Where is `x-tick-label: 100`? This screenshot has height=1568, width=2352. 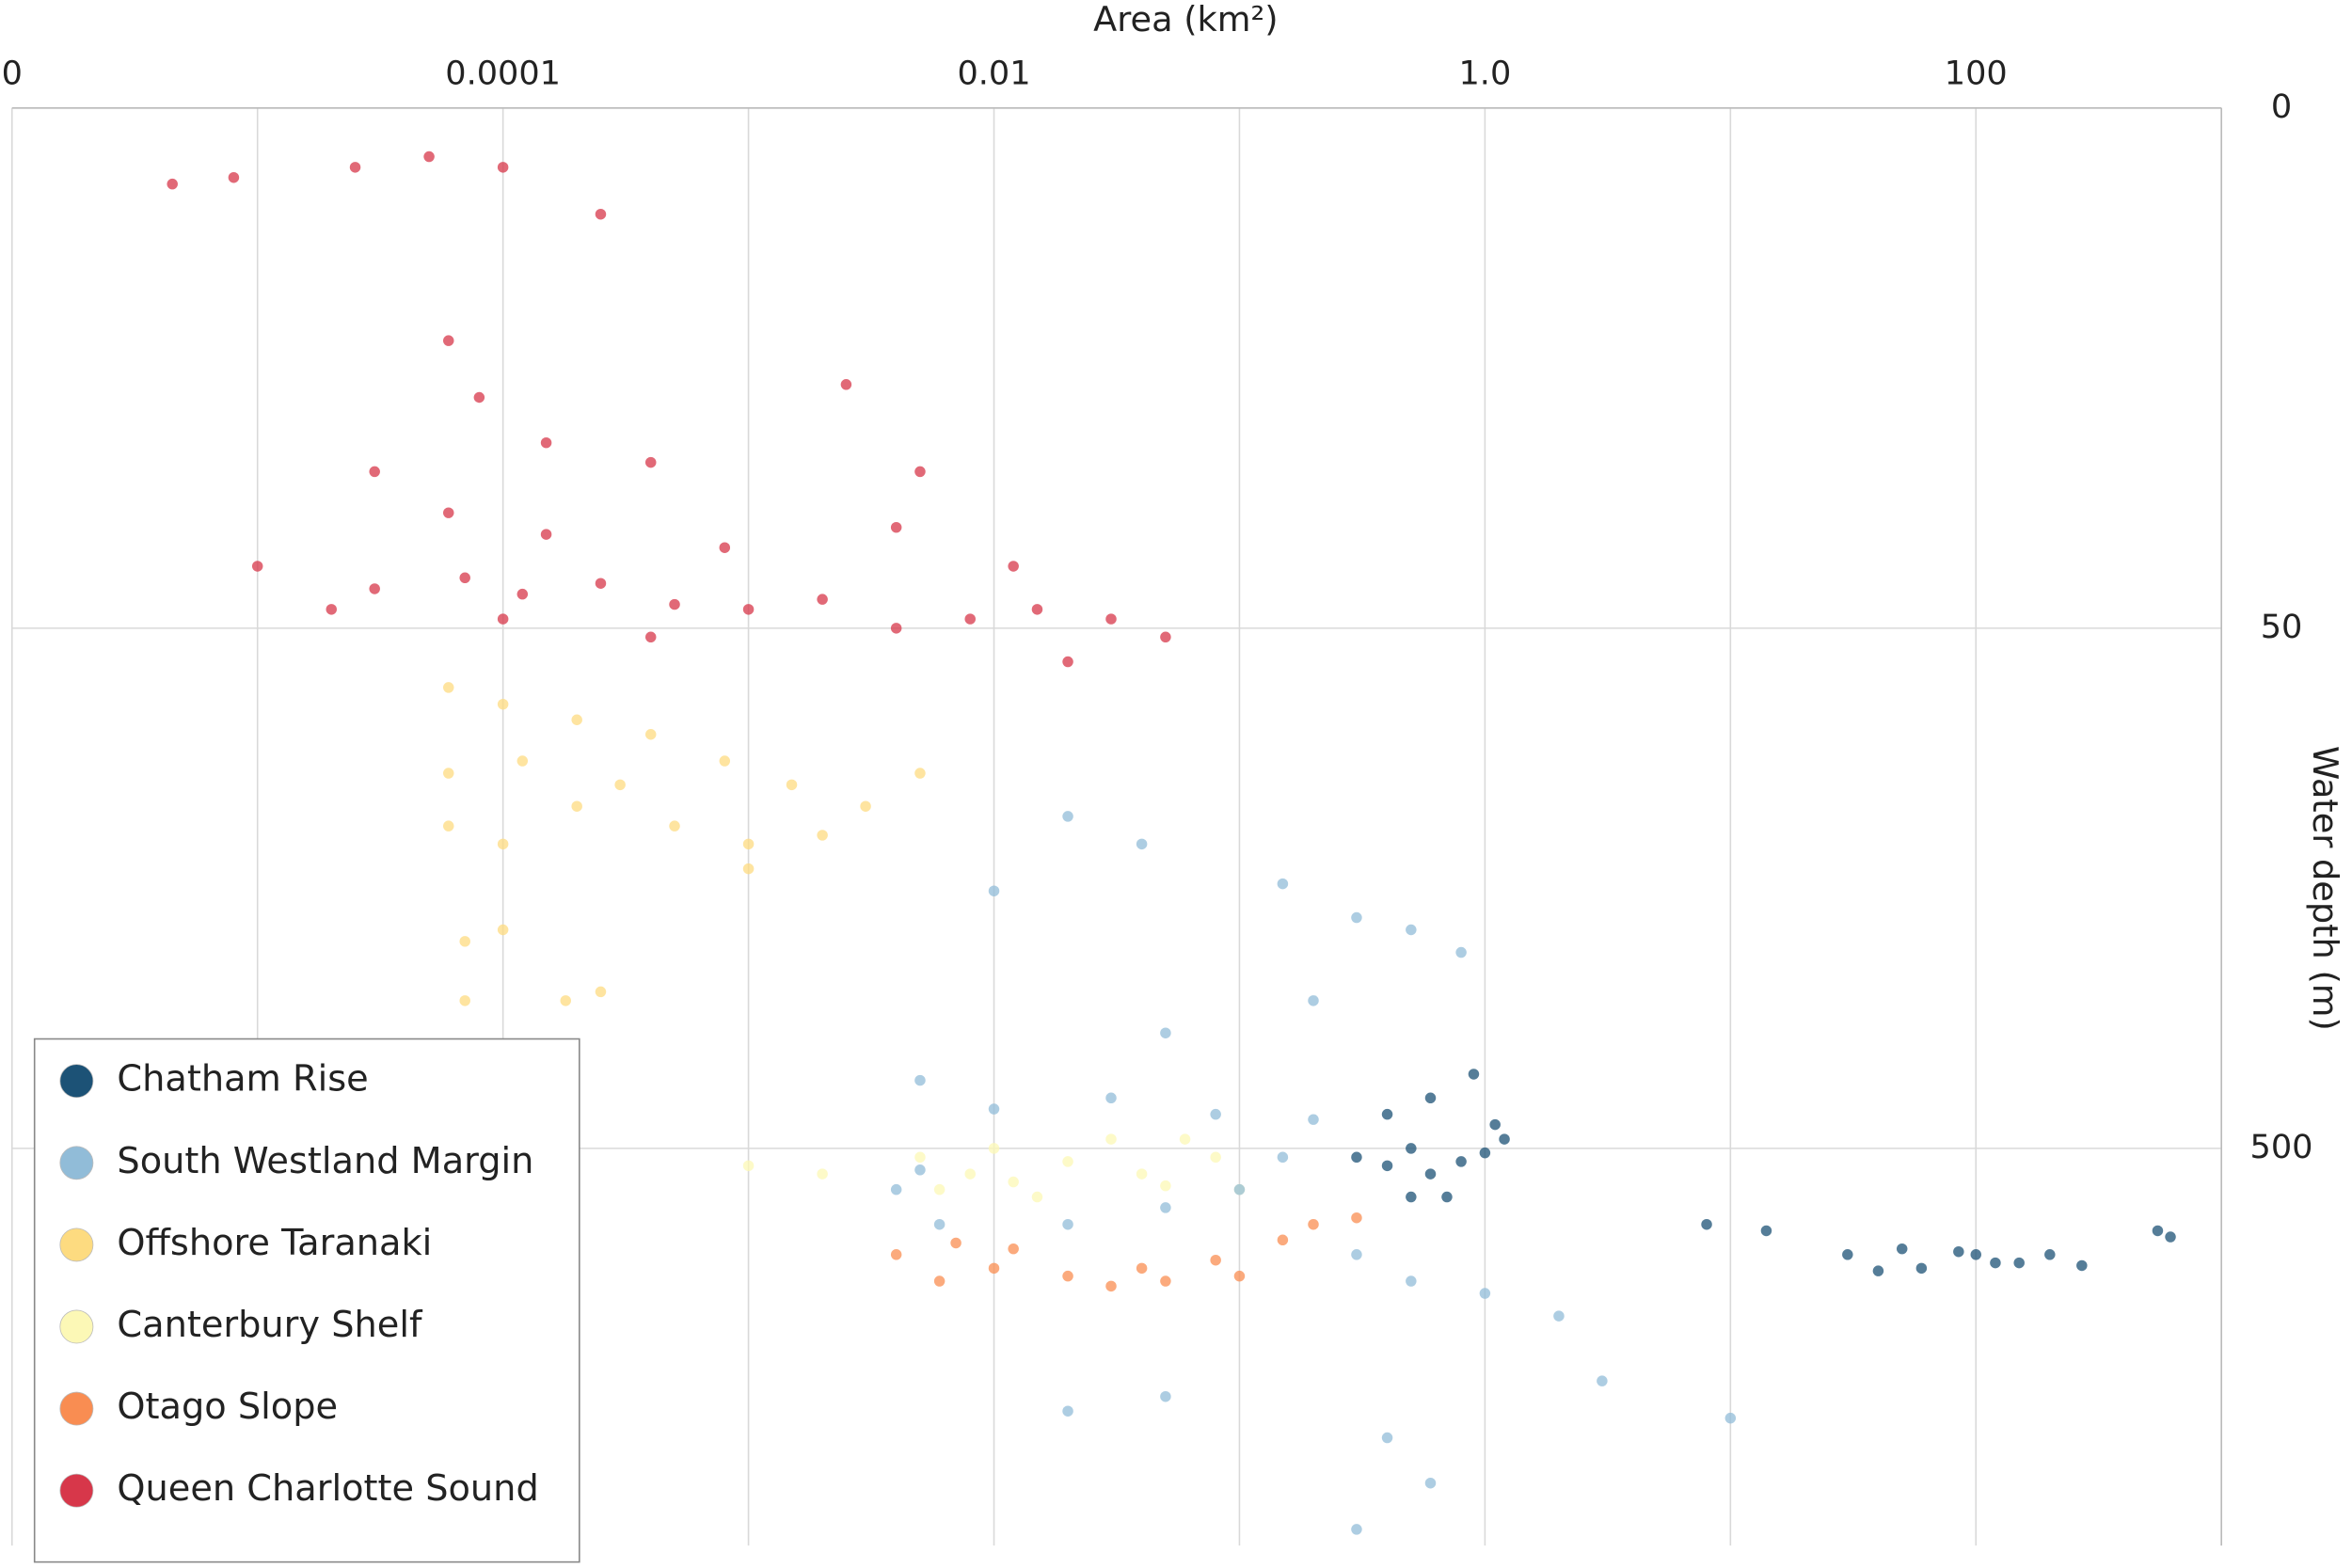
x-tick-label: 100 is located at coordinates (1976, 74).